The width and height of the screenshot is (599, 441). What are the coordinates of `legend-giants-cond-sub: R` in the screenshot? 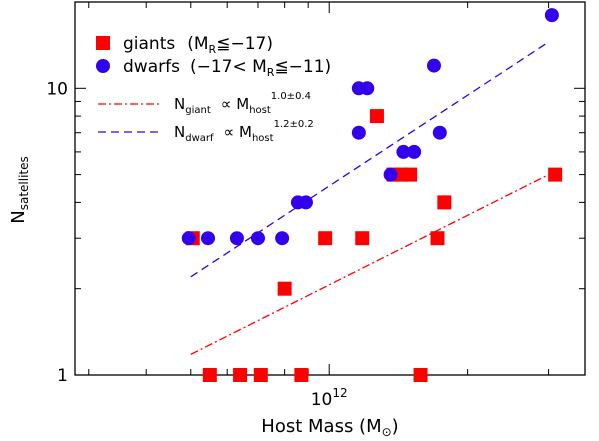 It's located at (213, 49).